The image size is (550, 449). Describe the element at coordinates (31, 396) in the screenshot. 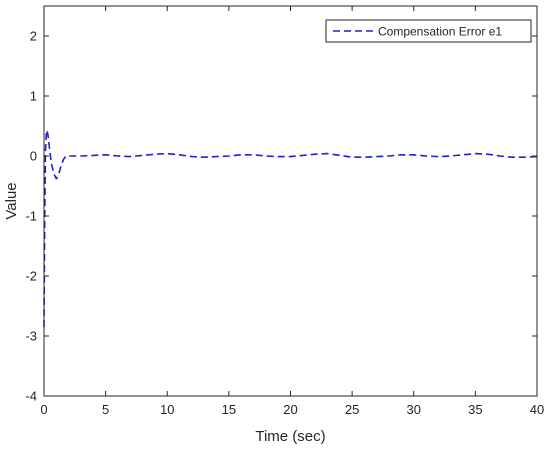

I see `y-tick-label: -4` at that location.